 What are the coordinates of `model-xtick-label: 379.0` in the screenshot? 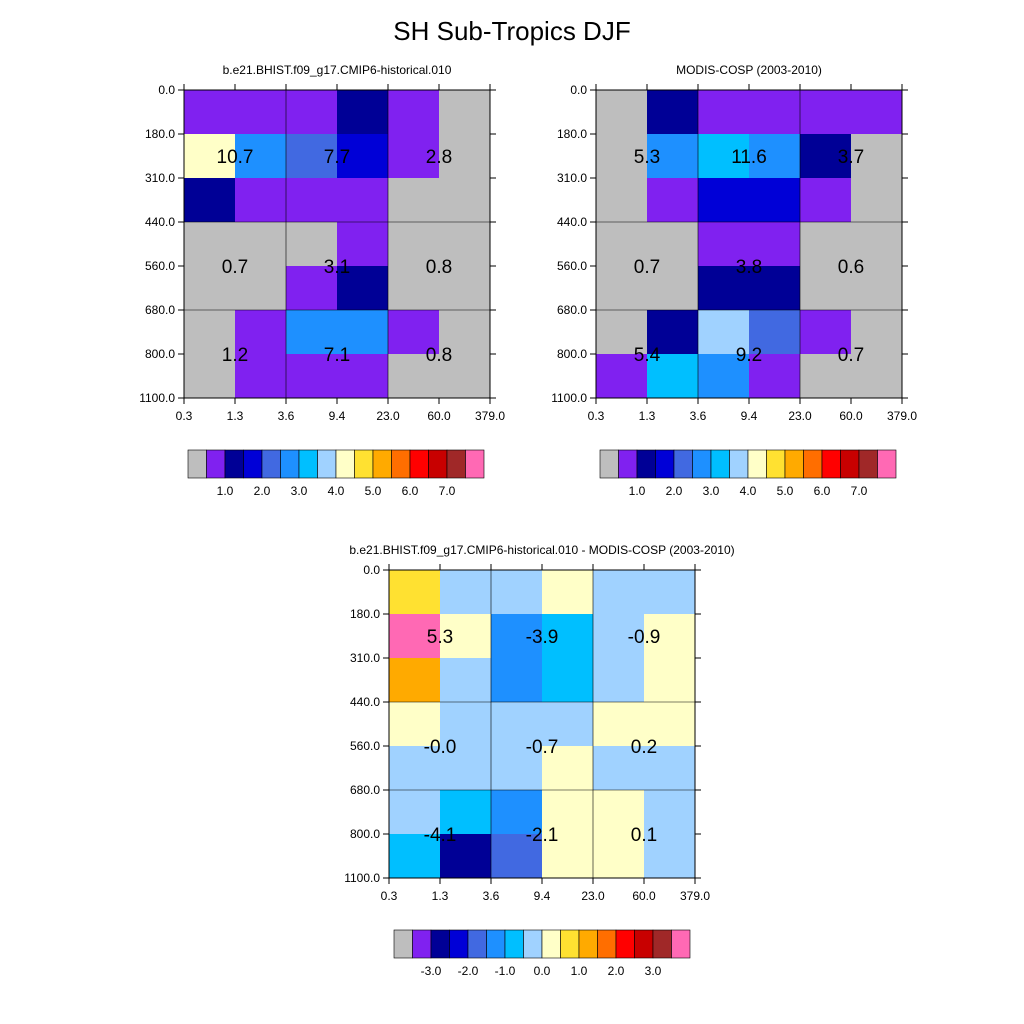 It's located at (490, 416).